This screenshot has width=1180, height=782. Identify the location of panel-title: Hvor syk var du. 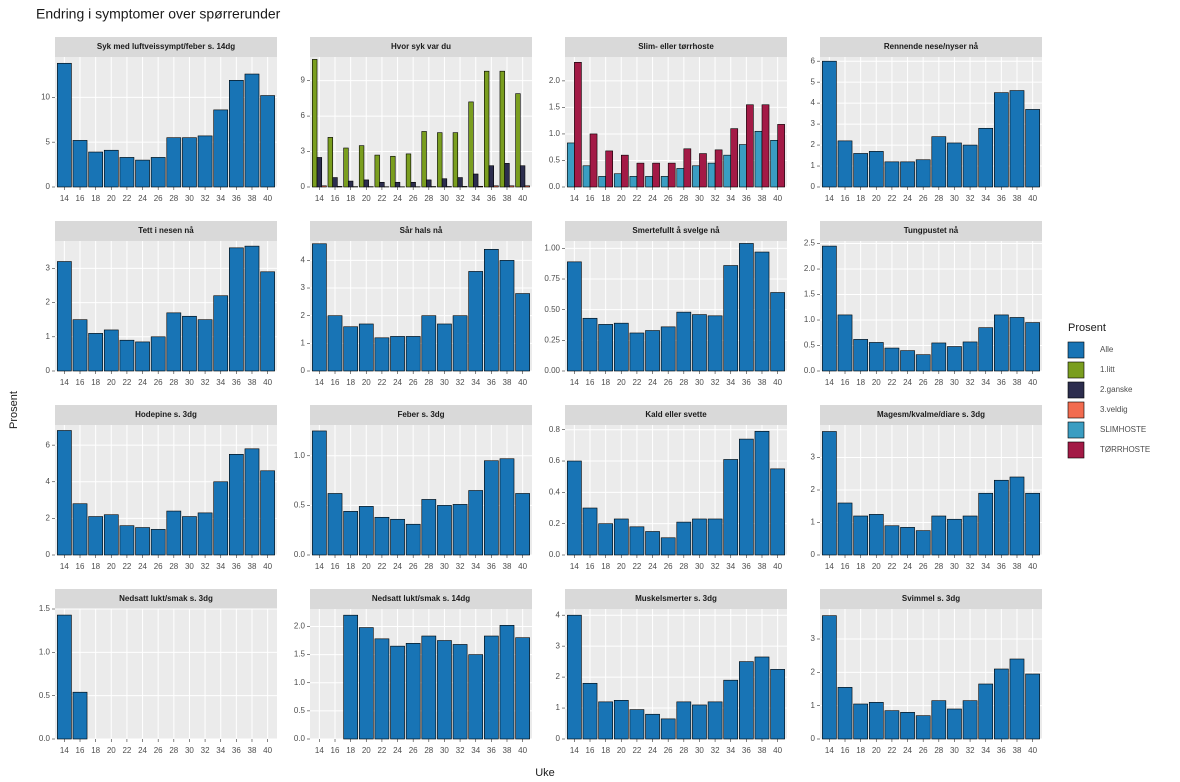
(421, 46).